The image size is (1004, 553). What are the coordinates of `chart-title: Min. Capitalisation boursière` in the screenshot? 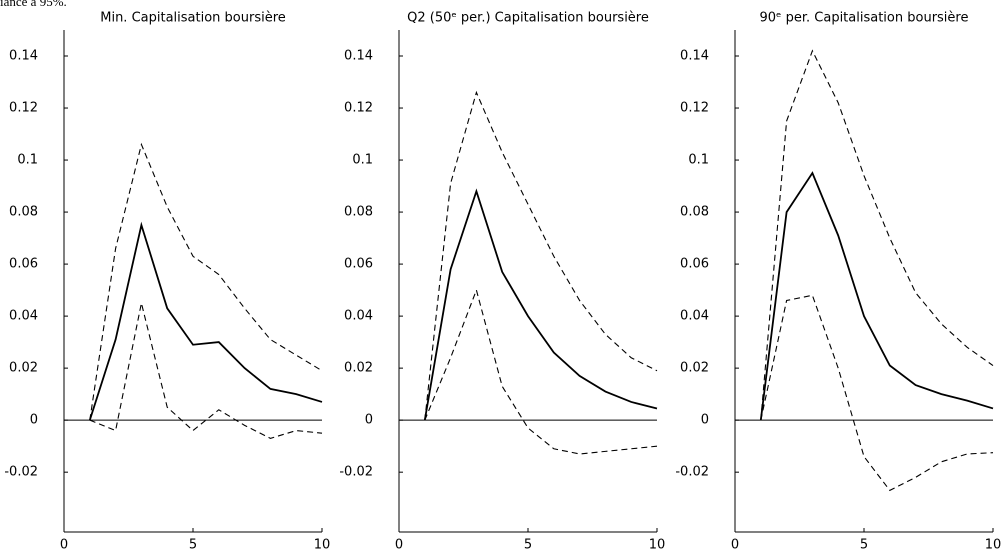 It's located at (193, 18).